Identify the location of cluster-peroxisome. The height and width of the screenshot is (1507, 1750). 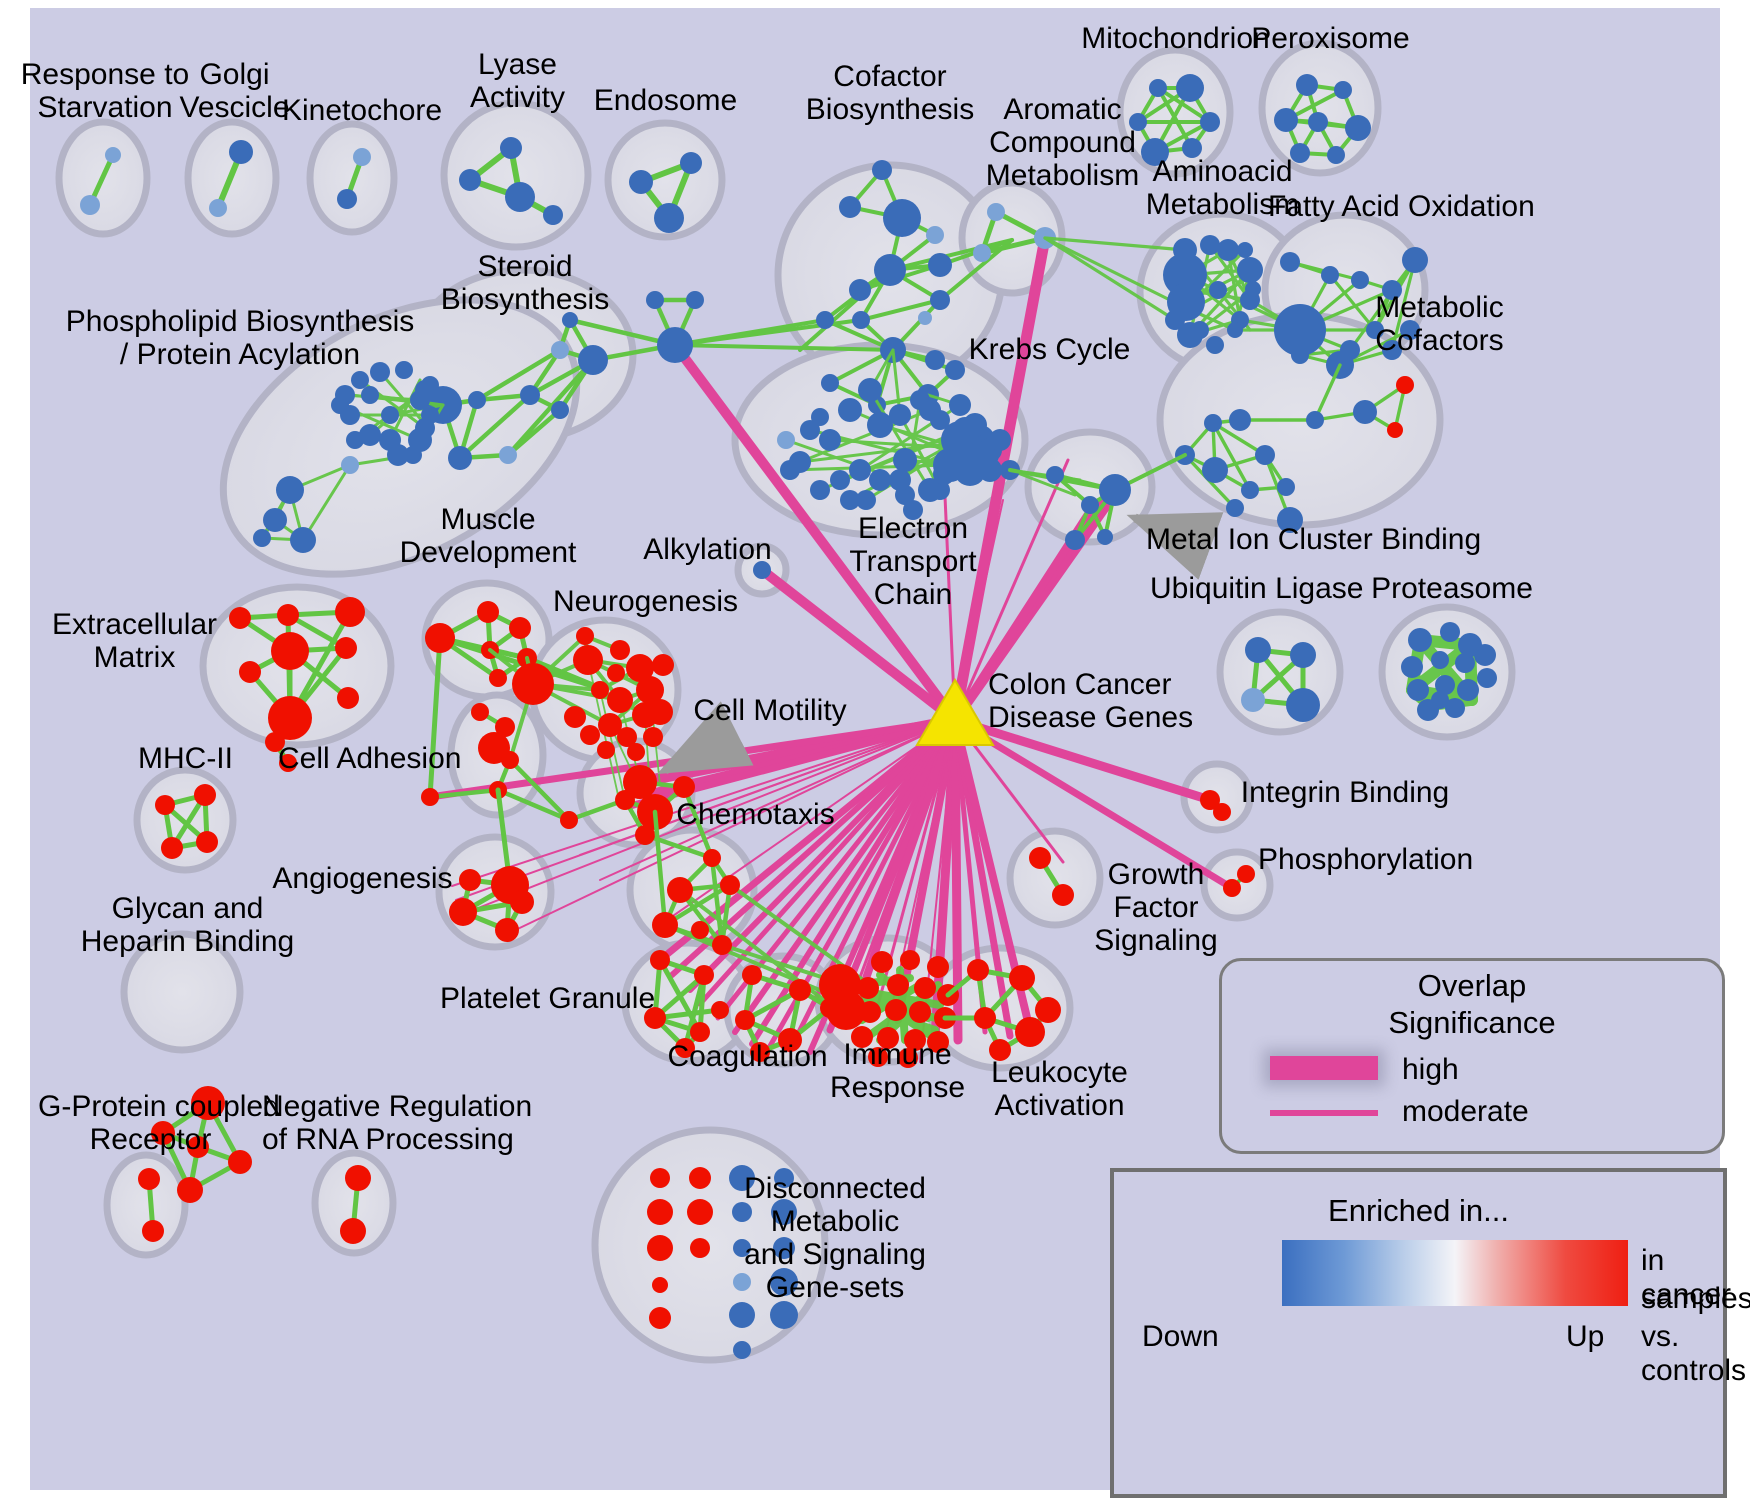
(1322, 119).